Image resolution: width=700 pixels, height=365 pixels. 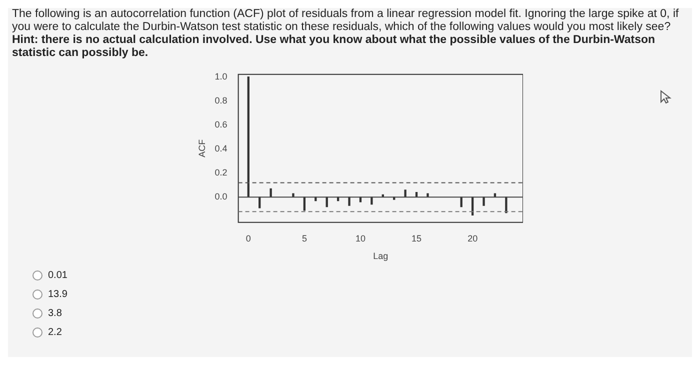 I want to click on x-axis-title: Lag, so click(x=380, y=256).